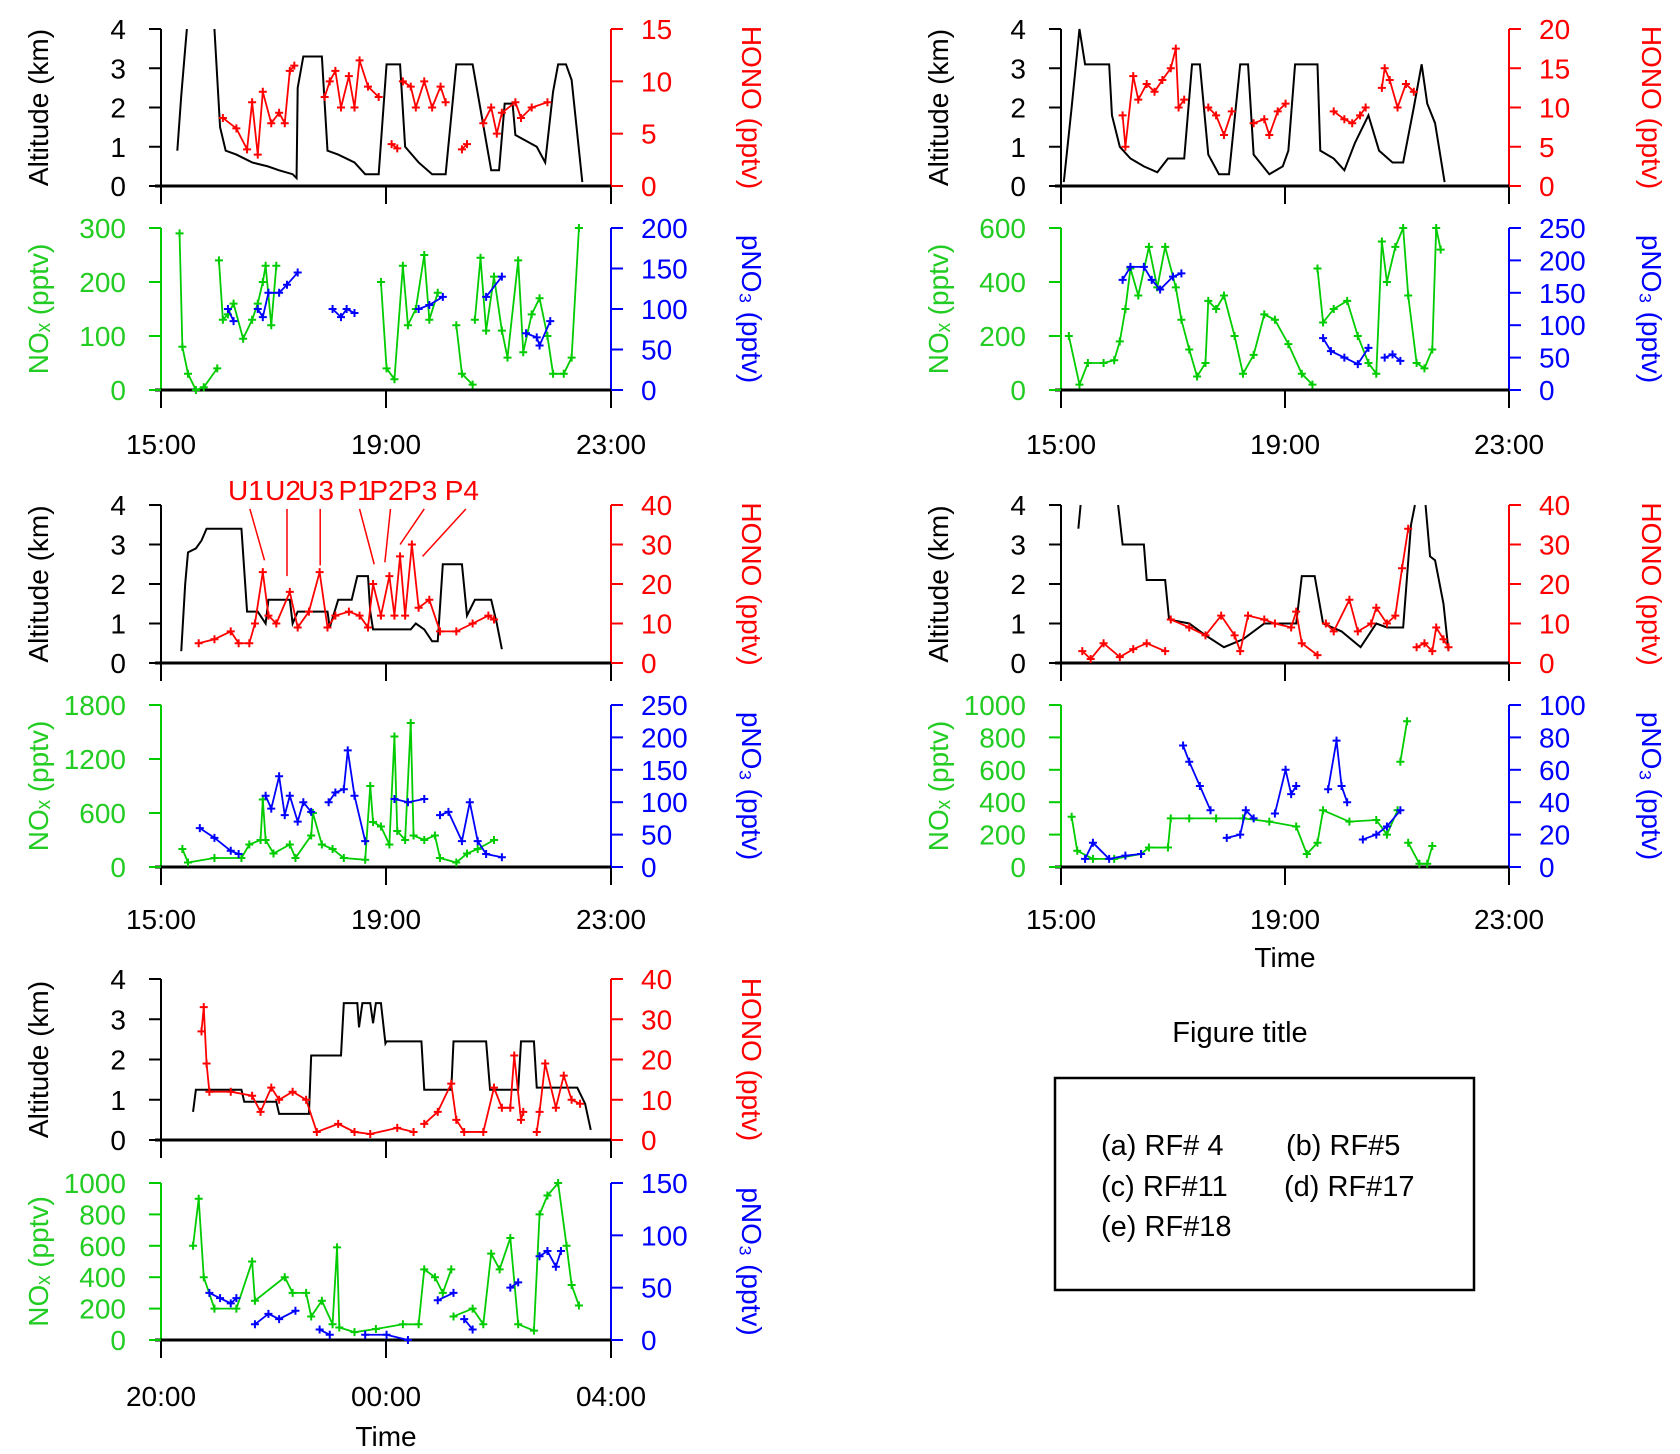 Image resolution: width=1680 pixels, height=1454 pixels. I want to click on y-tick-label-right: 15, so click(1554, 68).